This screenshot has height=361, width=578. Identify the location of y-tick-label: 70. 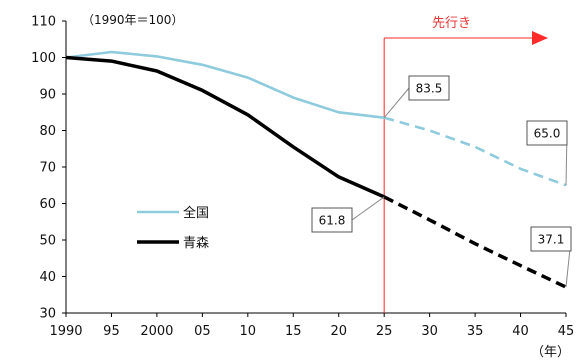
(47, 168).